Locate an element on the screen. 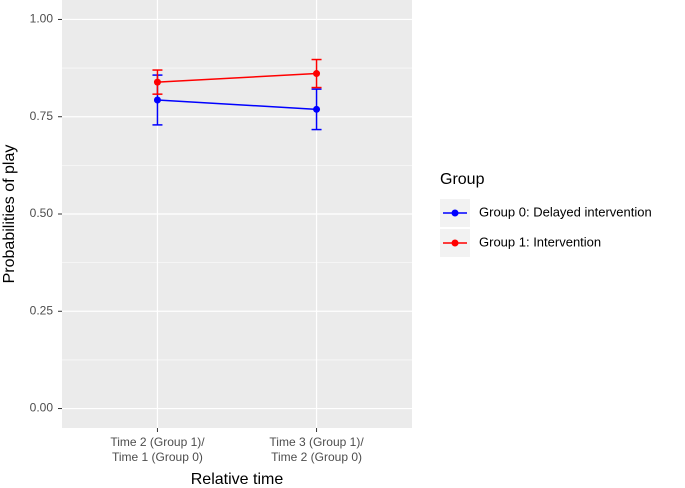 Image resolution: width=685 pixels, height=488 pixels. x-tick-label: Time 2 (Group 0) is located at coordinates (316, 457).